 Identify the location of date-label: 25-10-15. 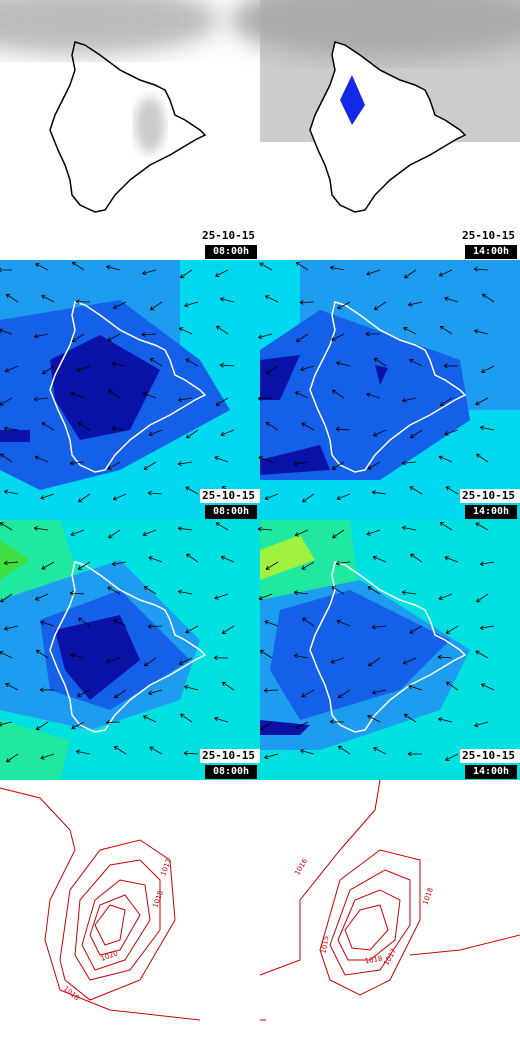
(490, 756).